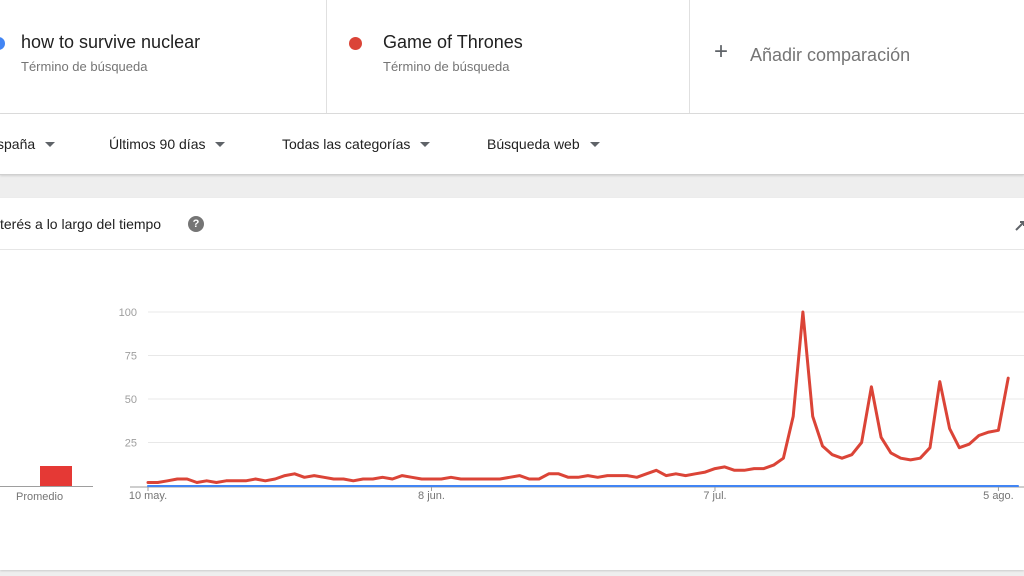 The height and width of the screenshot is (576, 1024). Describe the element at coordinates (18, 144) in the screenshot. I see `region-filter-label: spaña` at that location.